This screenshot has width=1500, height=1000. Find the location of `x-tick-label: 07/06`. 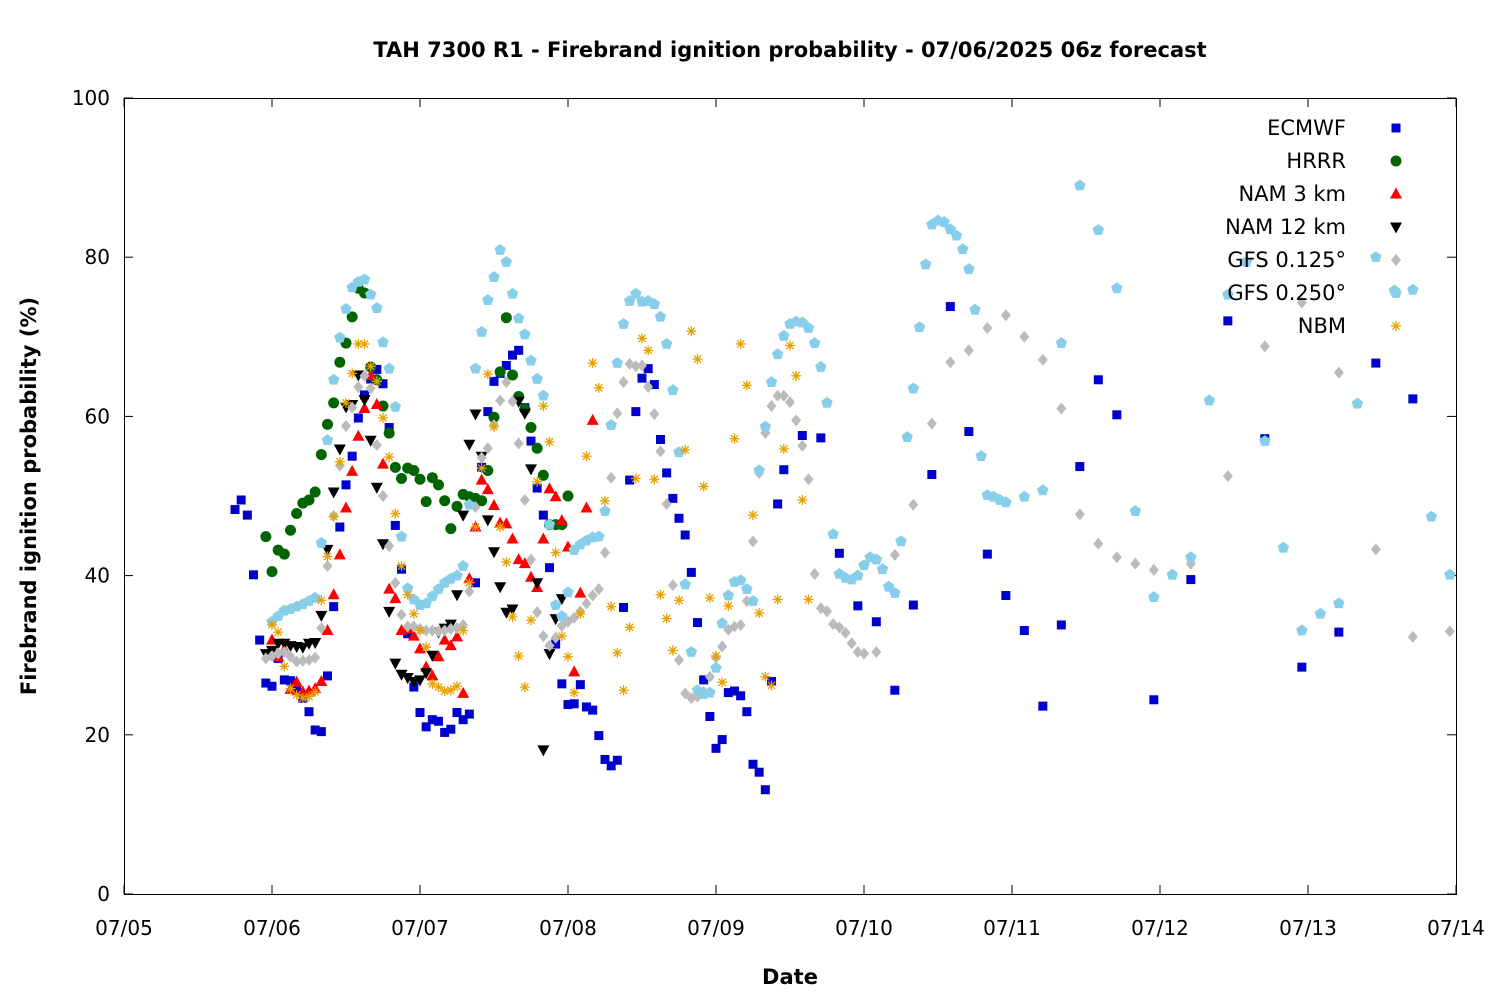

x-tick-label: 07/06 is located at coordinates (272, 928).